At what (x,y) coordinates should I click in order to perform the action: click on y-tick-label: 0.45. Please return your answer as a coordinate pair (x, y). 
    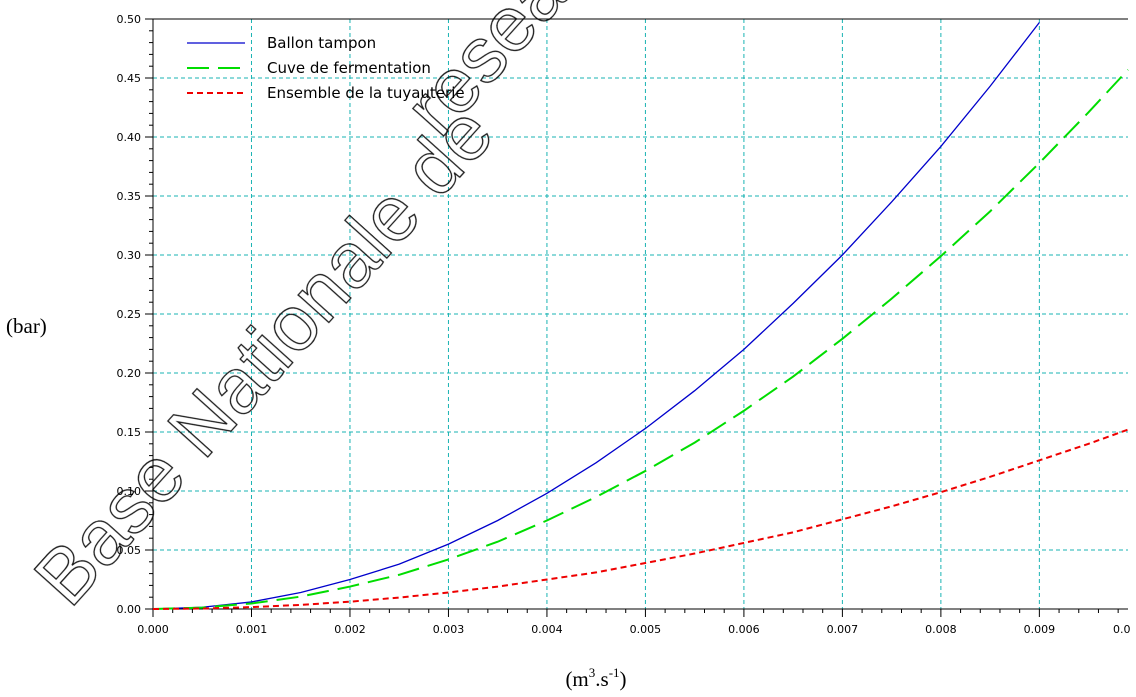
    Looking at the image, I should click on (129, 78).